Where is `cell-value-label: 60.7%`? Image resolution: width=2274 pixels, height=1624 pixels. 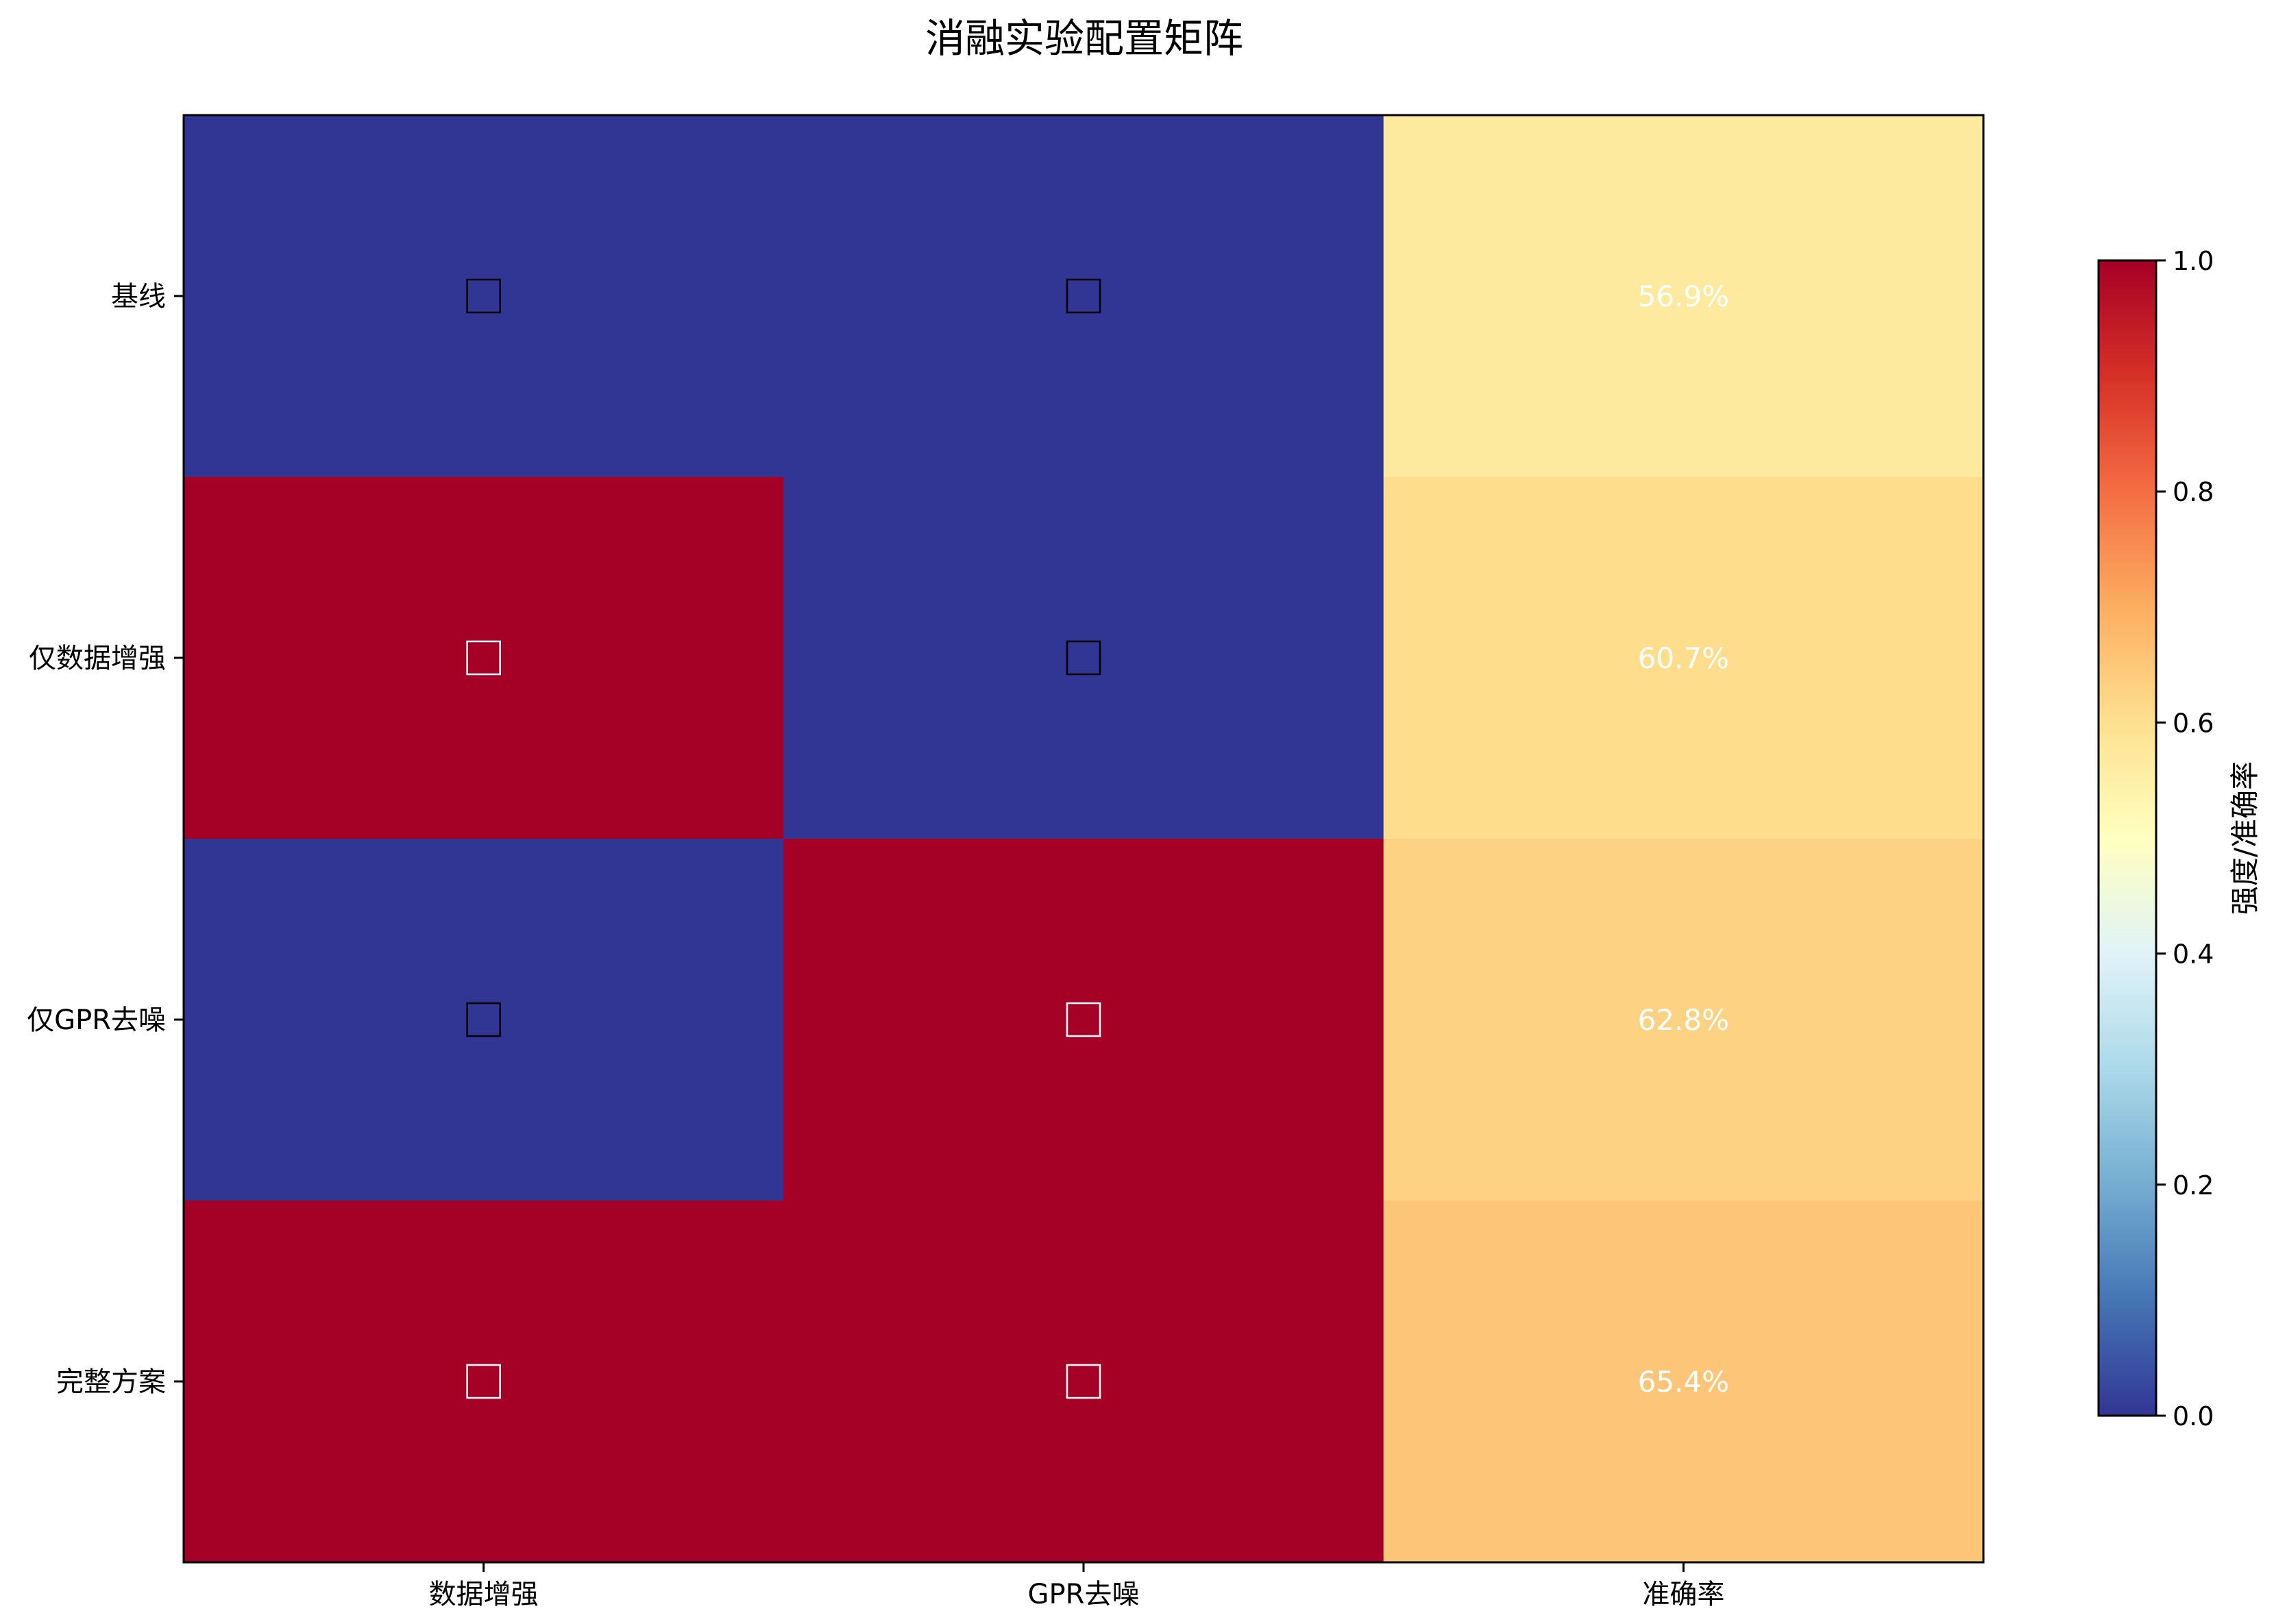
cell-value-label: 60.7% is located at coordinates (1683, 658).